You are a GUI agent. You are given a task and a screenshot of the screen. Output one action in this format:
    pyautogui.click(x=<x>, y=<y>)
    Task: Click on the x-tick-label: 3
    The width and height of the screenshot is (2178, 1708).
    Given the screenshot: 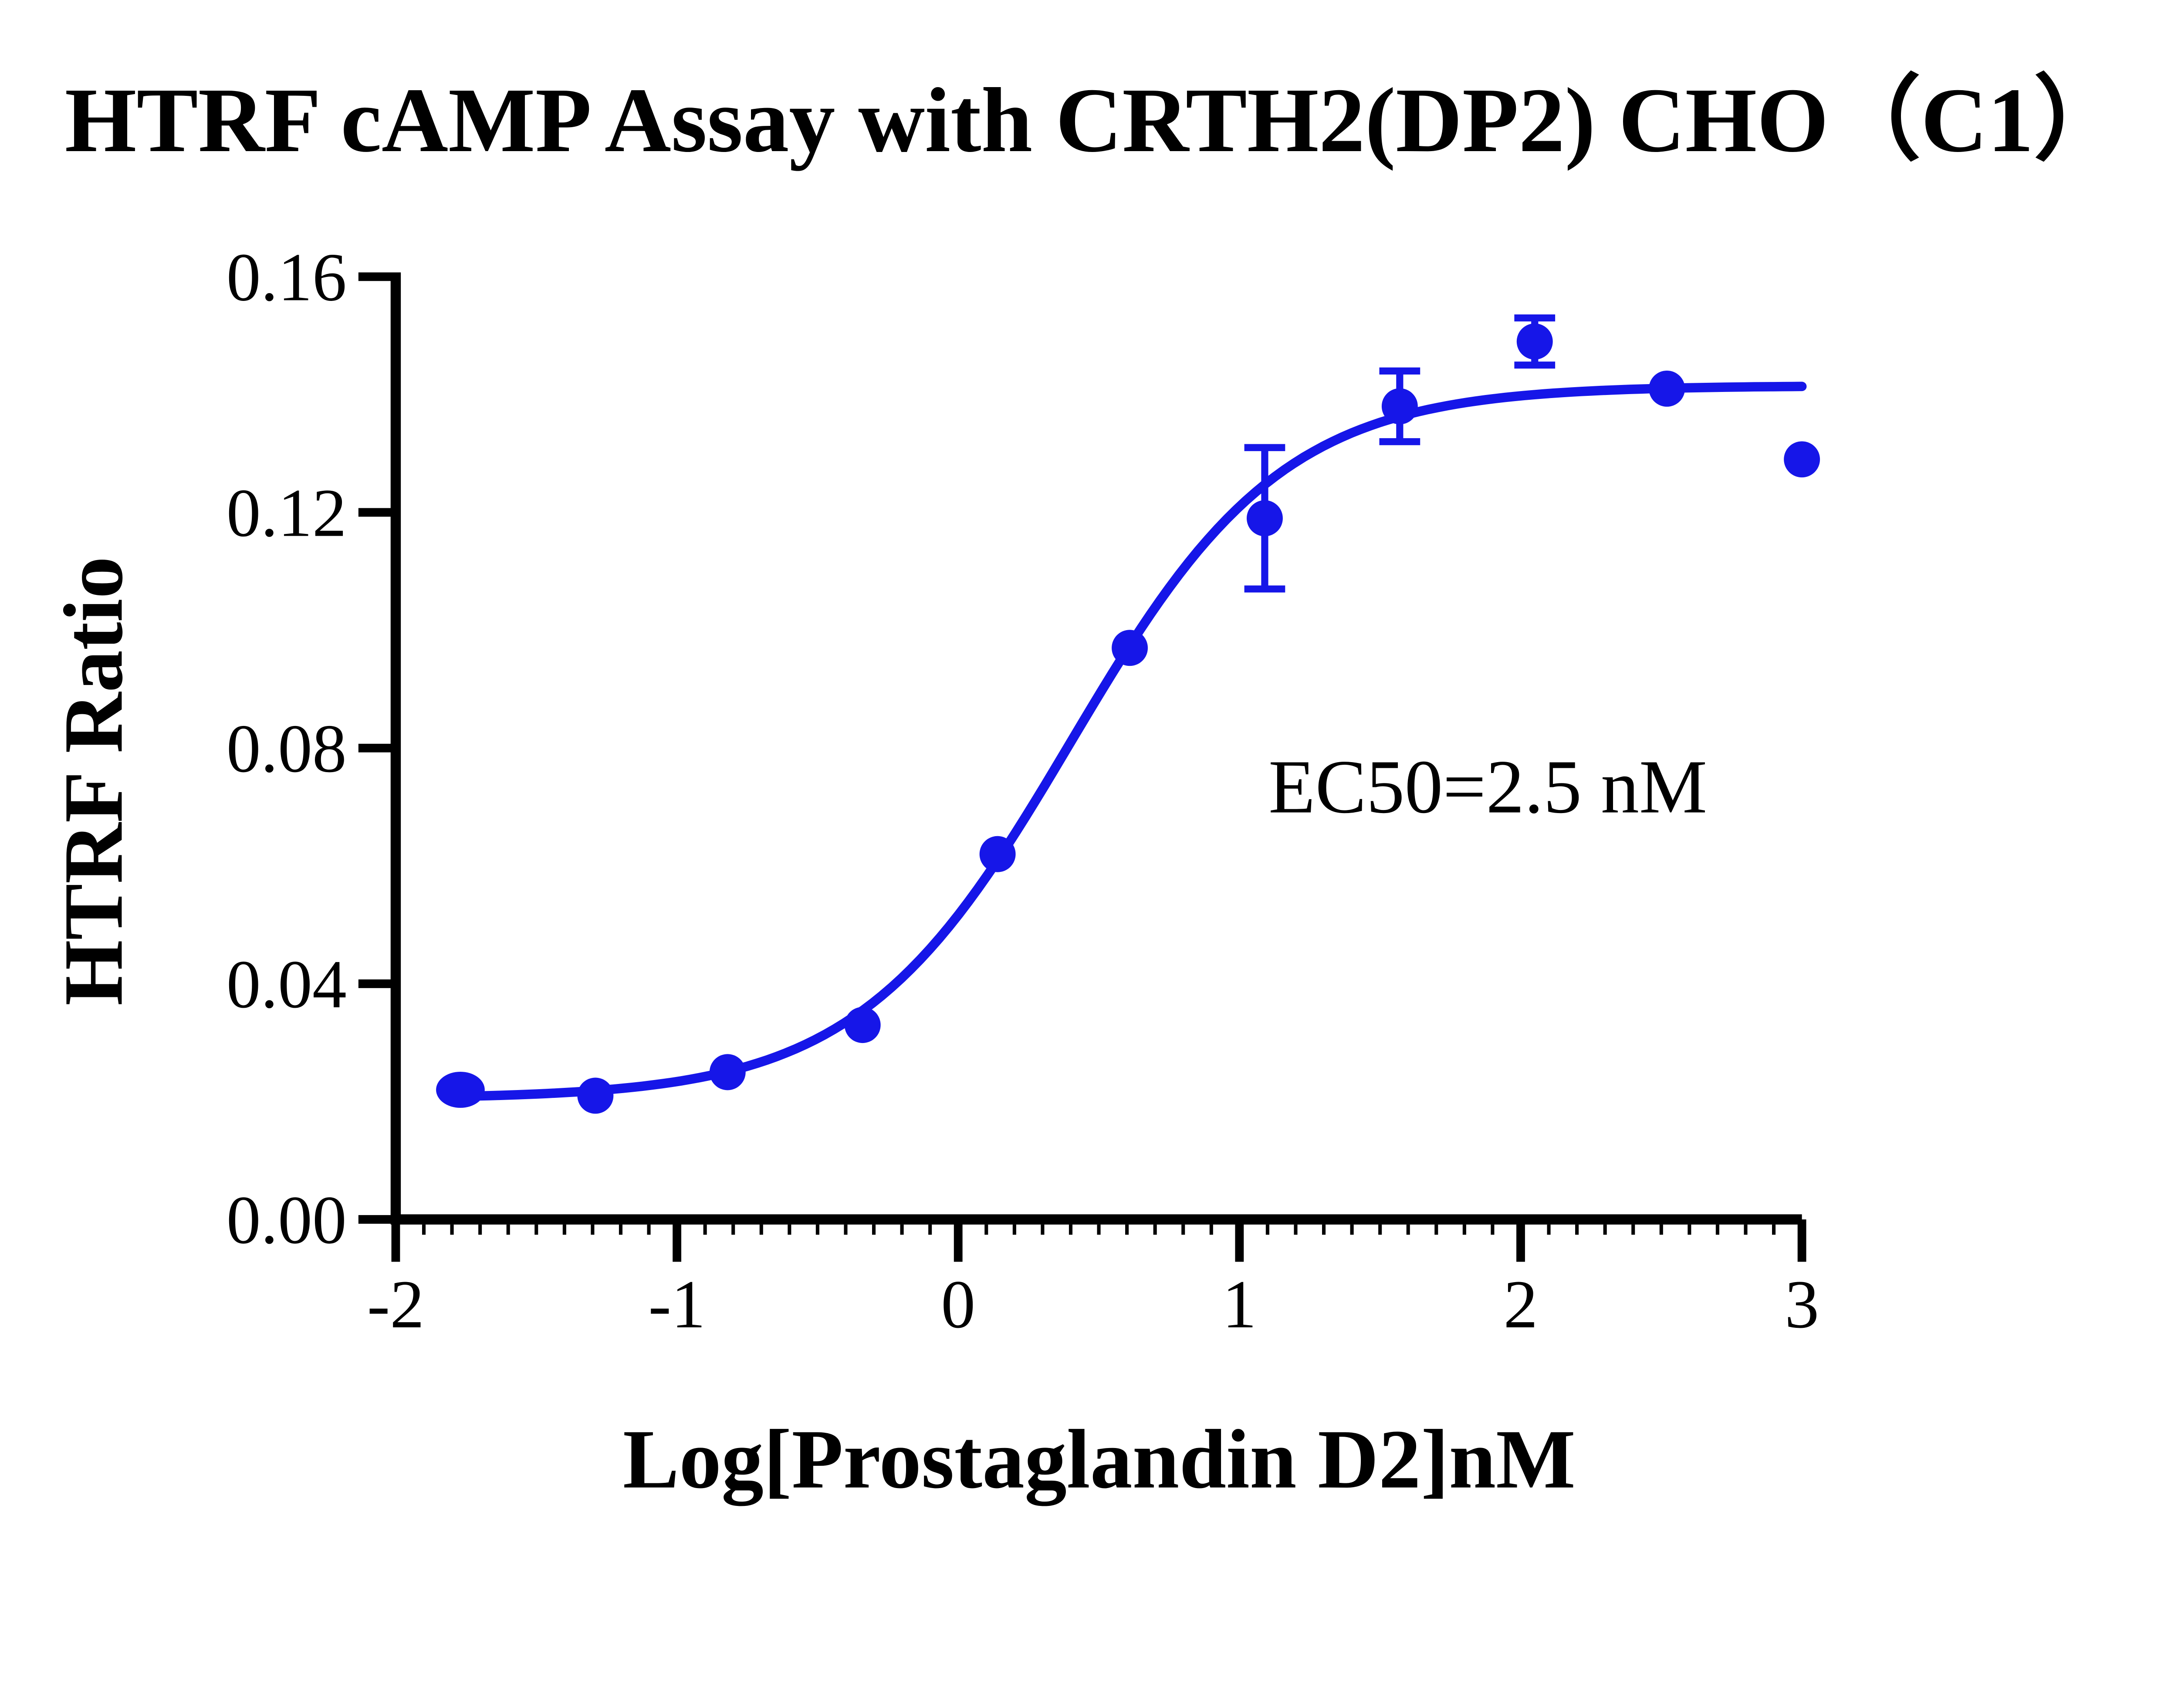 What is the action you would take?
    pyautogui.click(x=1802, y=1304)
    